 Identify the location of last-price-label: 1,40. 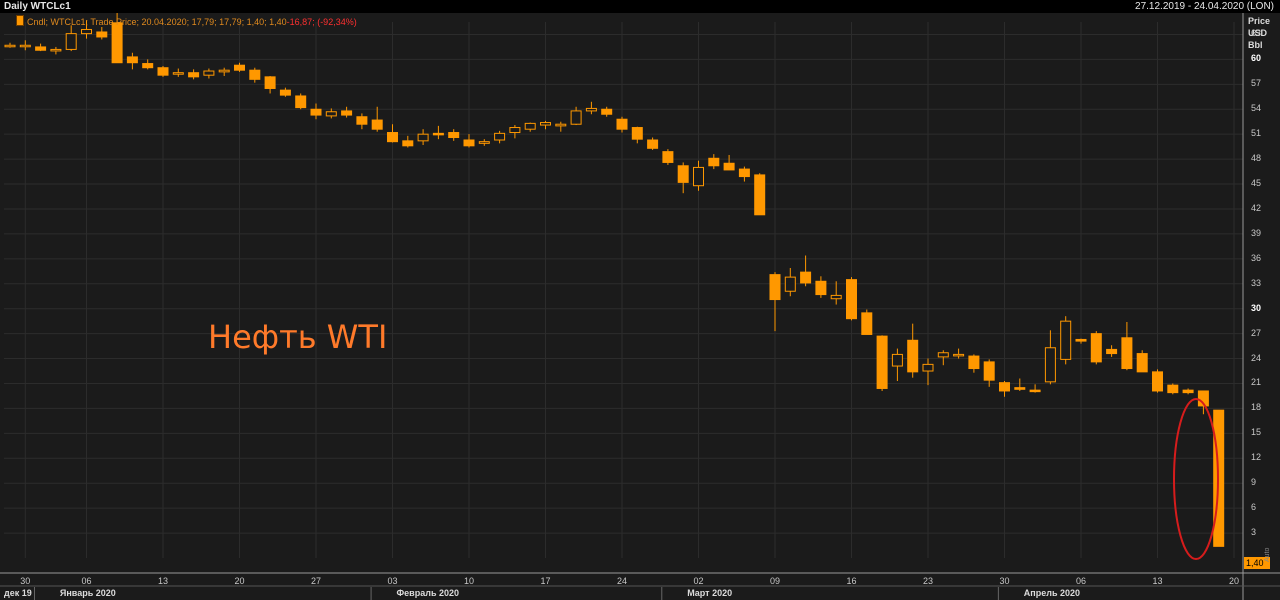
(1257, 563).